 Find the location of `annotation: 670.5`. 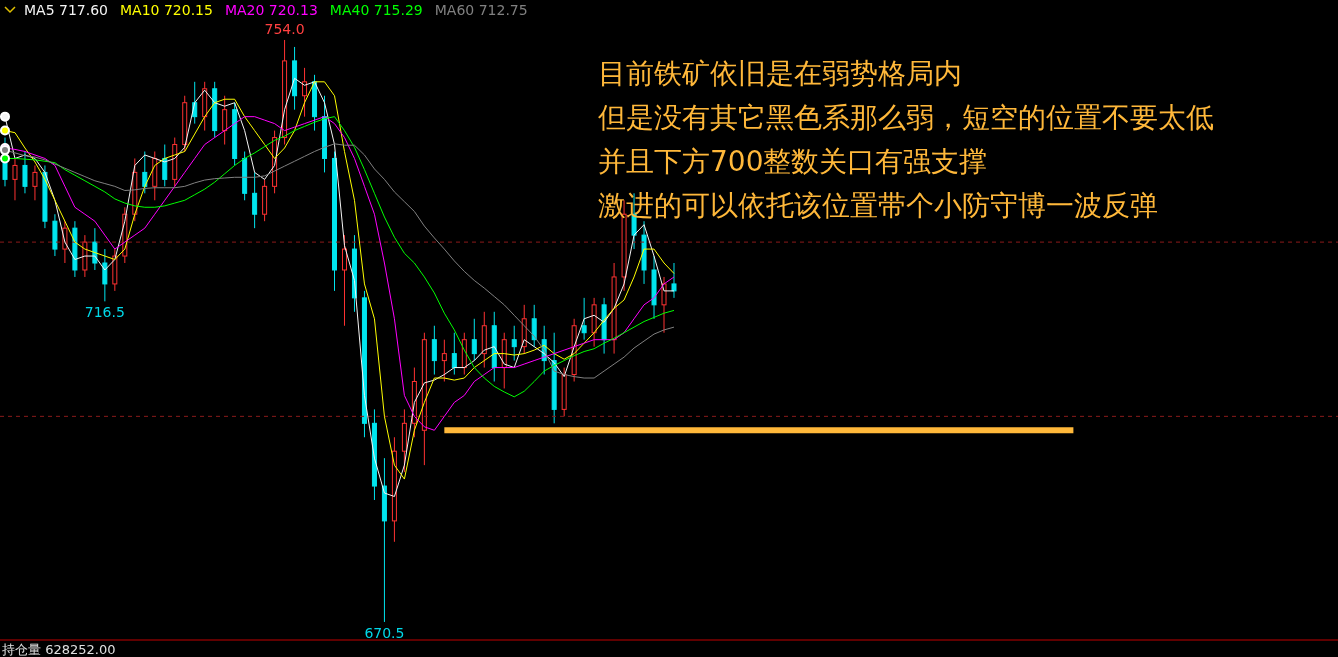

annotation: 670.5 is located at coordinates (384, 632).